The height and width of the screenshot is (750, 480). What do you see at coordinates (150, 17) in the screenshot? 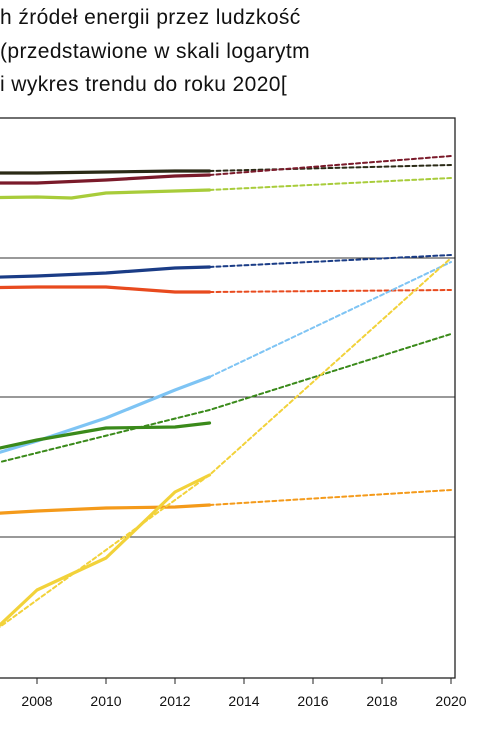
I see `chart-title-line-1: h źródeł energii przez ludzkość` at bounding box center [150, 17].